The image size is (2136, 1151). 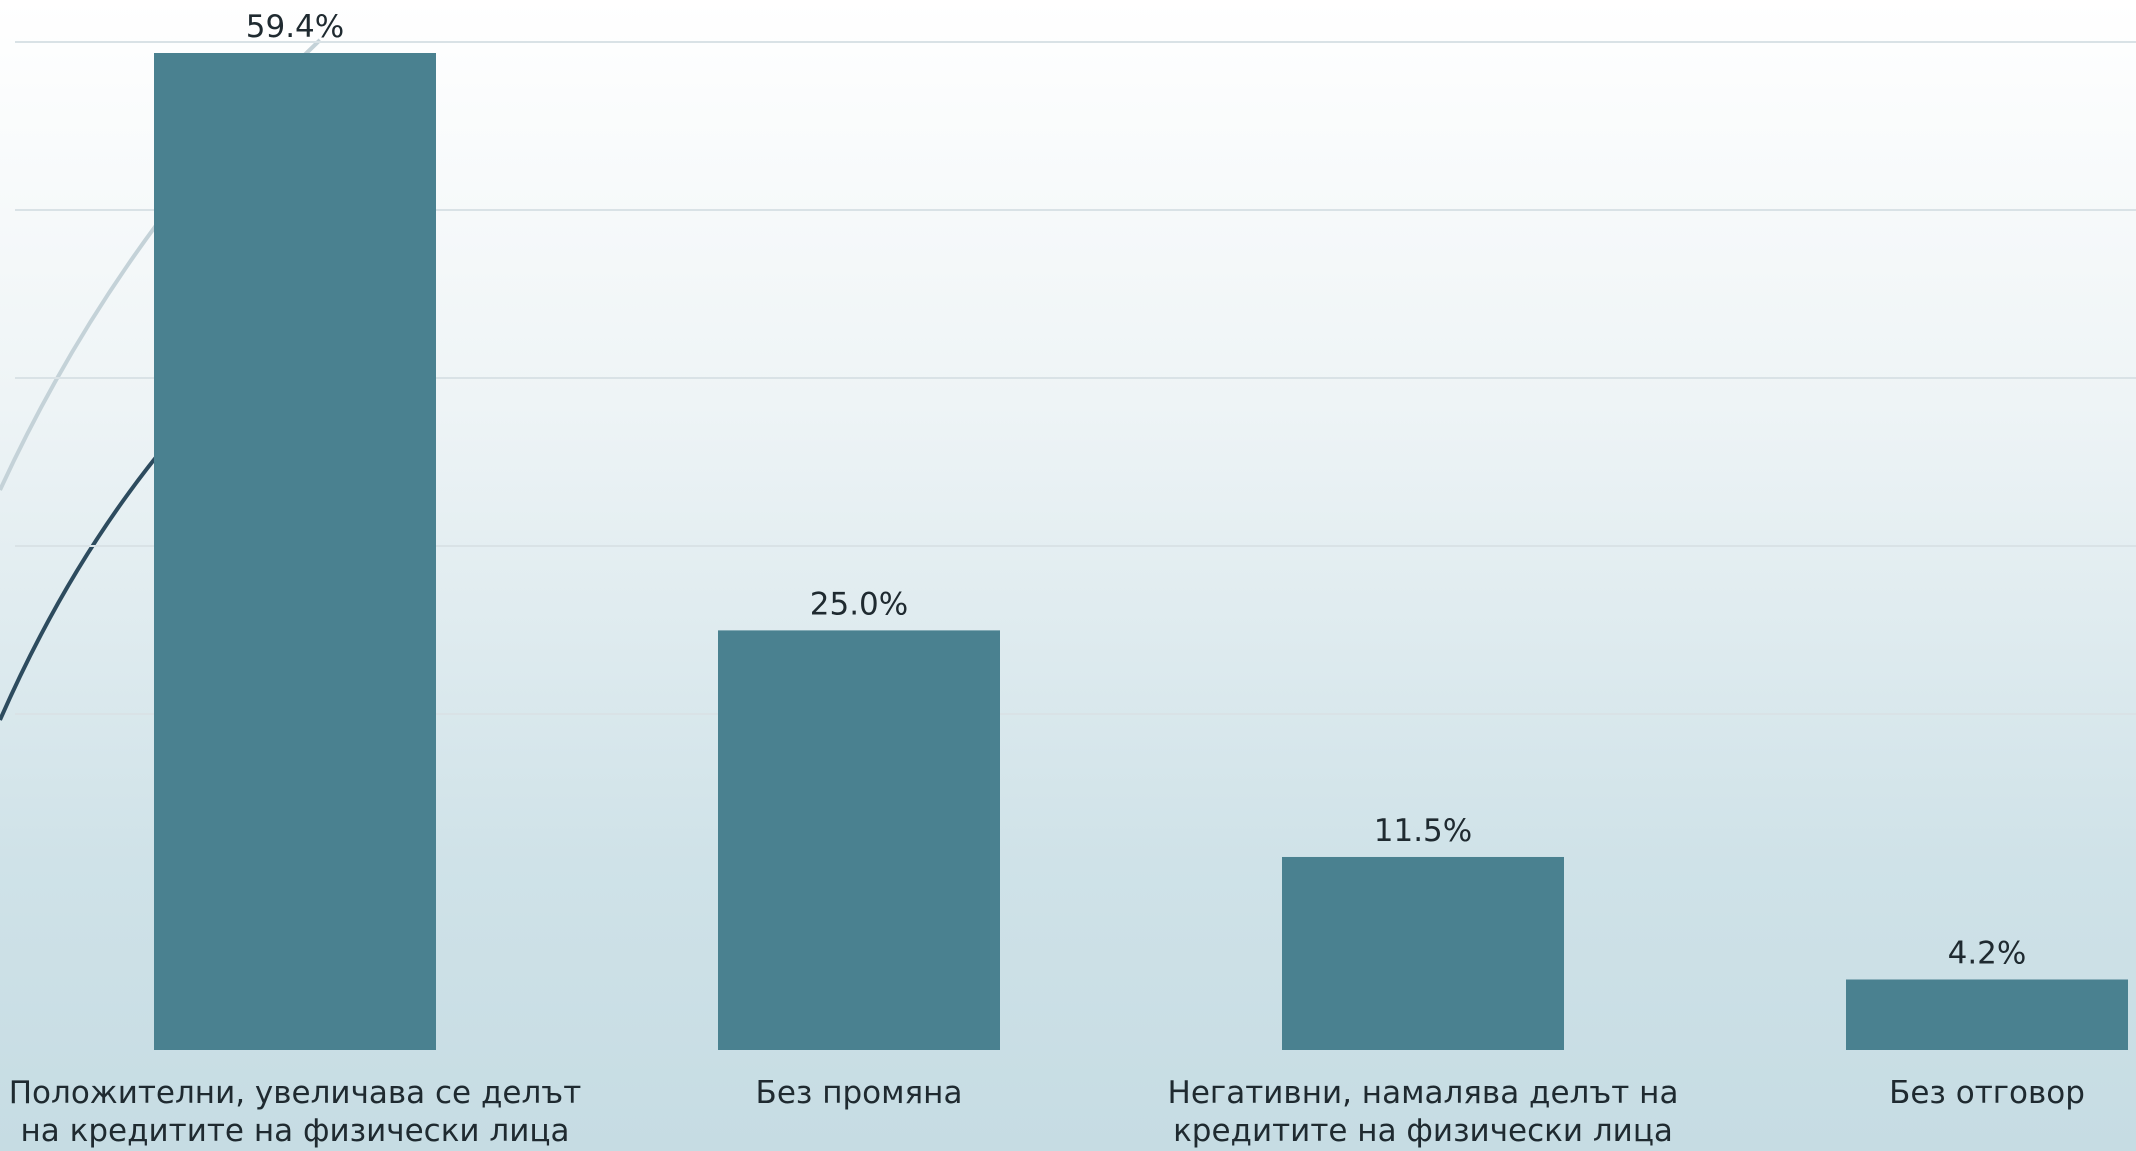 I want to click on category-label: Без отговор, so click(x=1987, y=1093).